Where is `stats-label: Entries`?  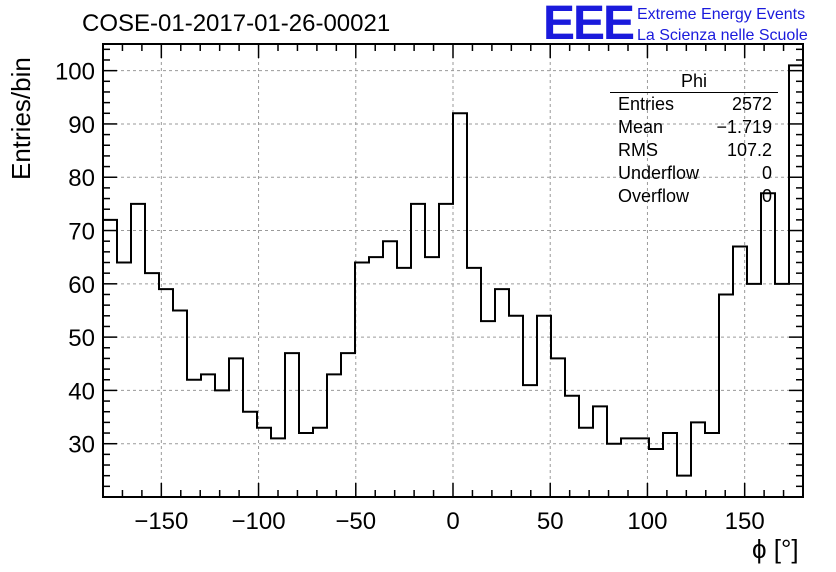 stats-label: Entries is located at coordinates (646, 104).